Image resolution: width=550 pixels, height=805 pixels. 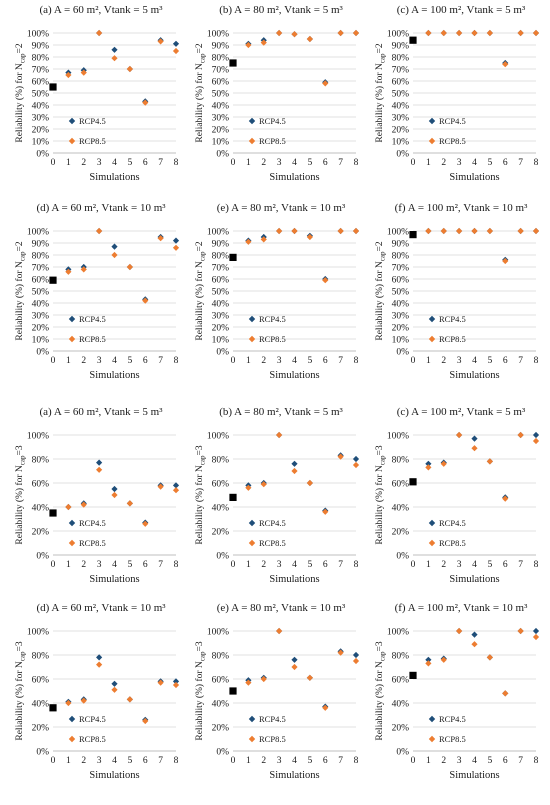 What do you see at coordinates (72, 719) in the screenshot?
I see `legend-marker-rcp45` at bounding box center [72, 719].